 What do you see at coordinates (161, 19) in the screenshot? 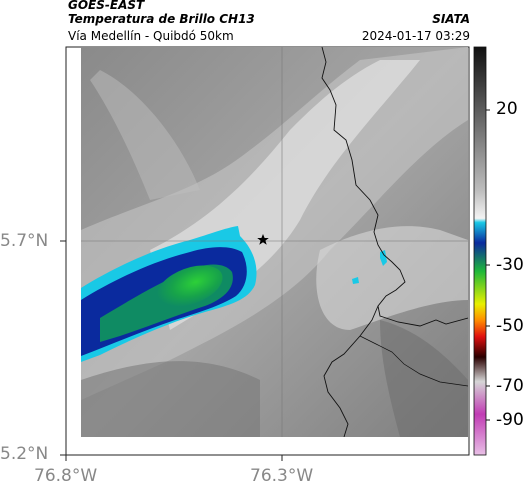
I see `product-title: Temperatura de Brillo CH13` at bounding box center [161, 19].